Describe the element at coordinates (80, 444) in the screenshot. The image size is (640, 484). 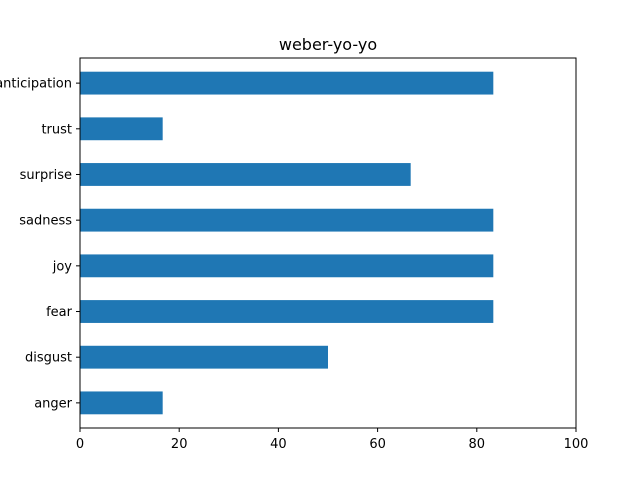
I see `x-tick-label-0: 0` at that location.